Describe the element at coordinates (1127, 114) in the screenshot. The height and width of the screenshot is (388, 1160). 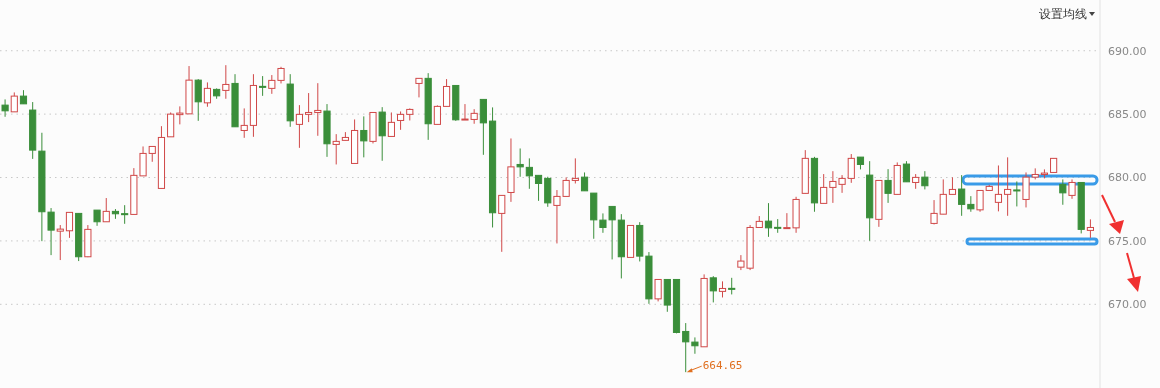
I see `y-tick-label: 685.00` at that location.